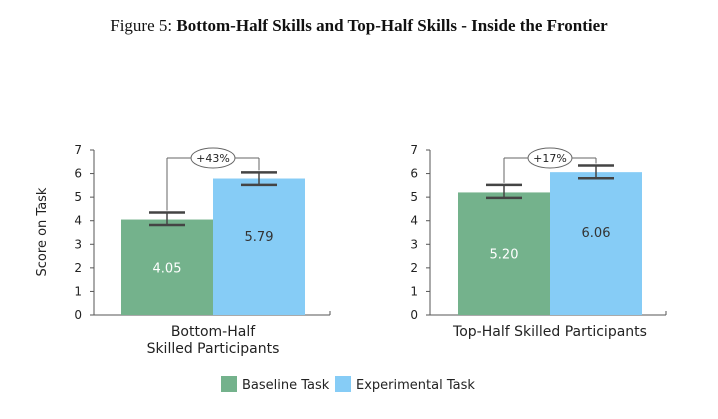 This screenshot has width=718, height=419. Describe the element at coordinates (78, 244) in the screenshot. I see `panel1-y-tick-label: 3` at that location.